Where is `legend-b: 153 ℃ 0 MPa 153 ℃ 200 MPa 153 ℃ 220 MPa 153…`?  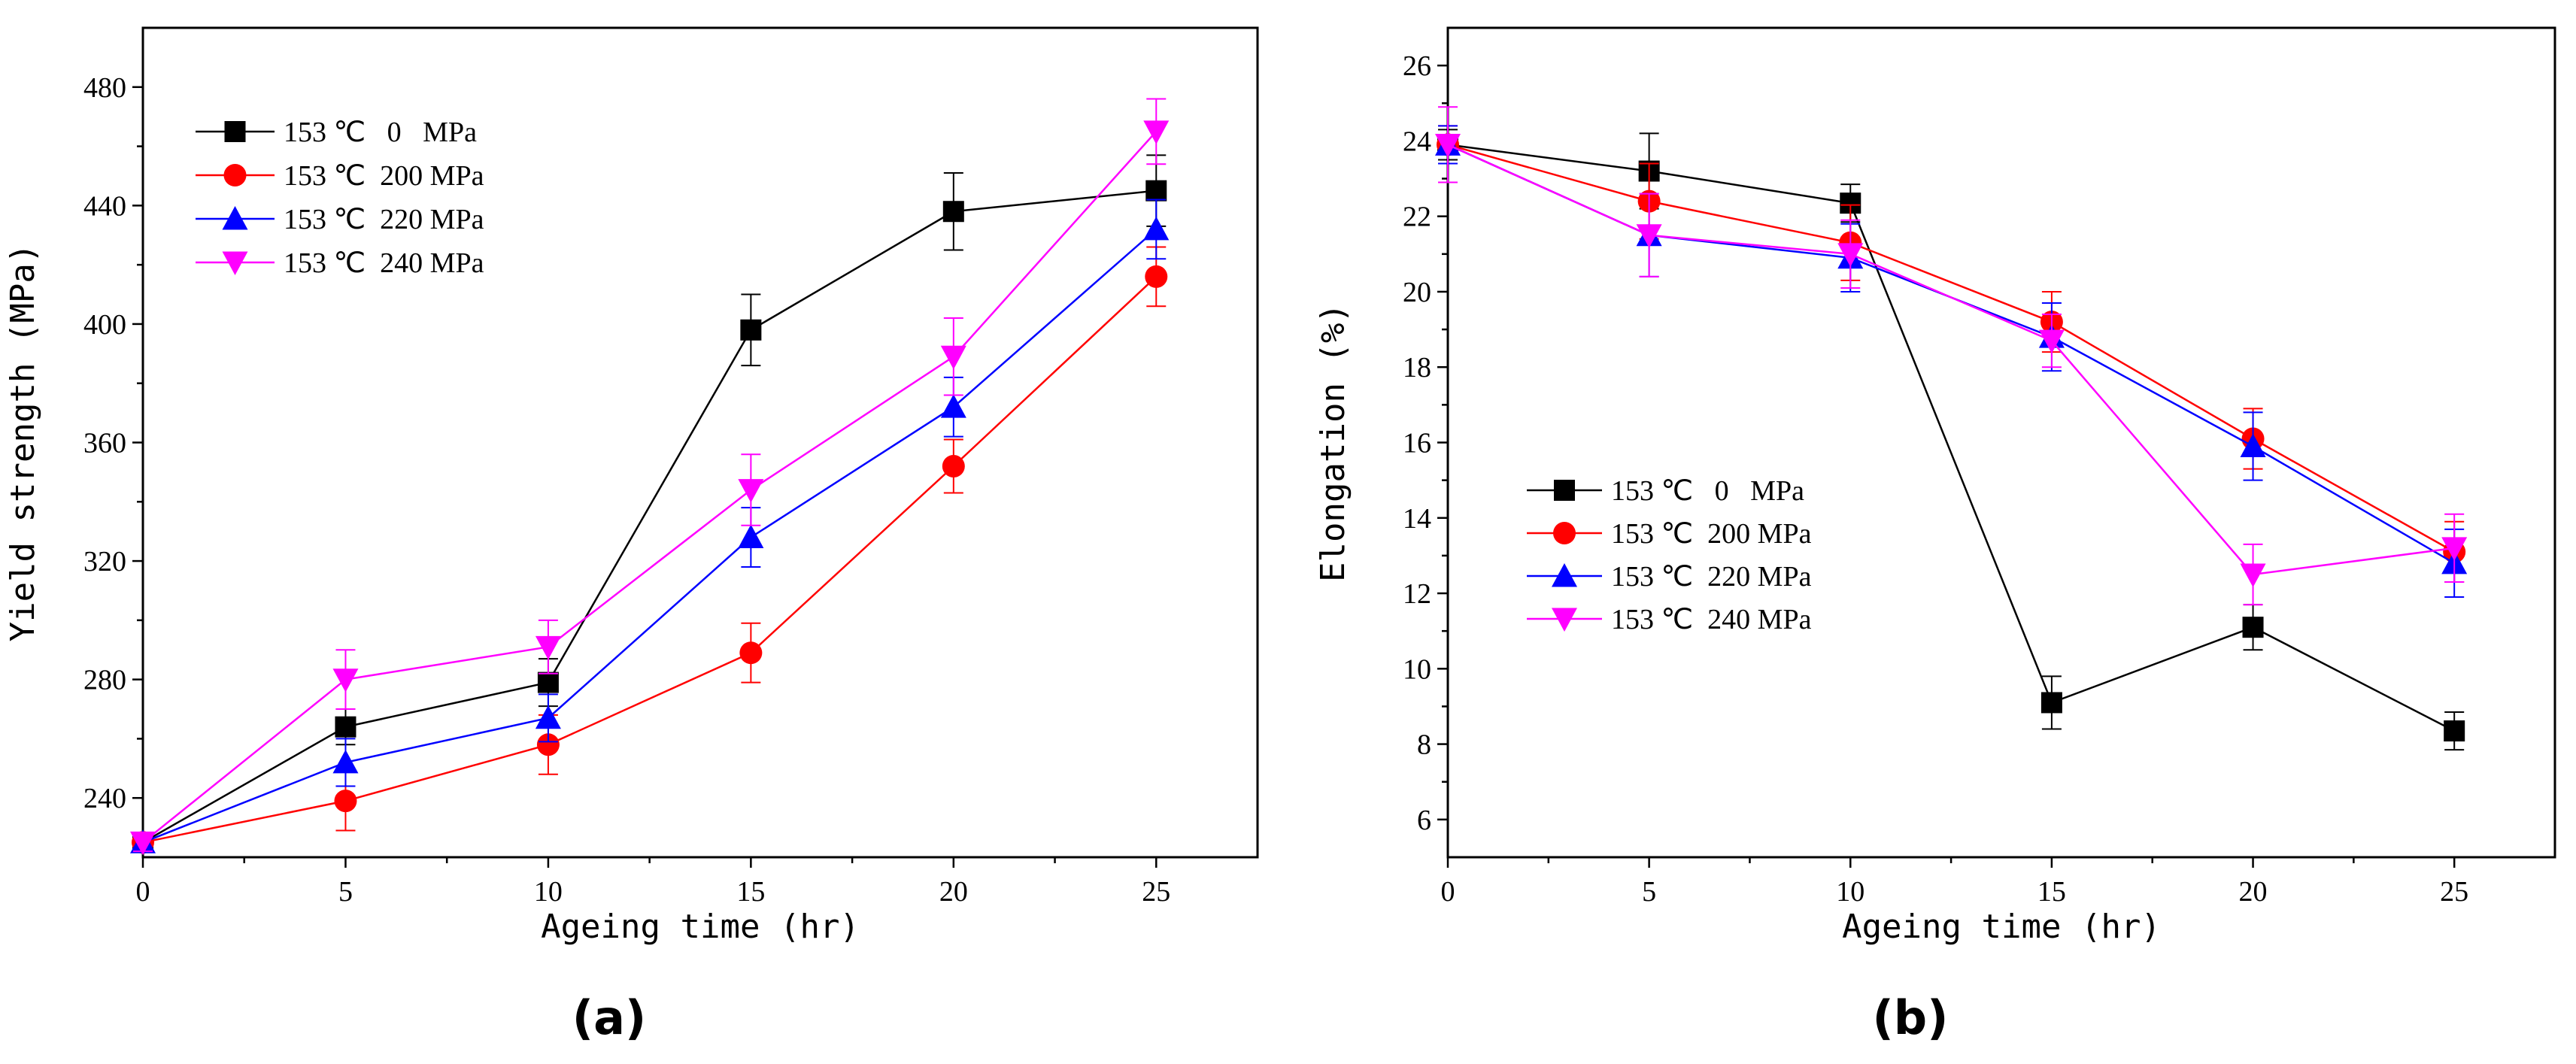
legend-b: 153 ℃ 0 MPa 153 ℃ 200 MPa 153 ℃ 220 MPa 153… is located at coordinates (1669, 555).